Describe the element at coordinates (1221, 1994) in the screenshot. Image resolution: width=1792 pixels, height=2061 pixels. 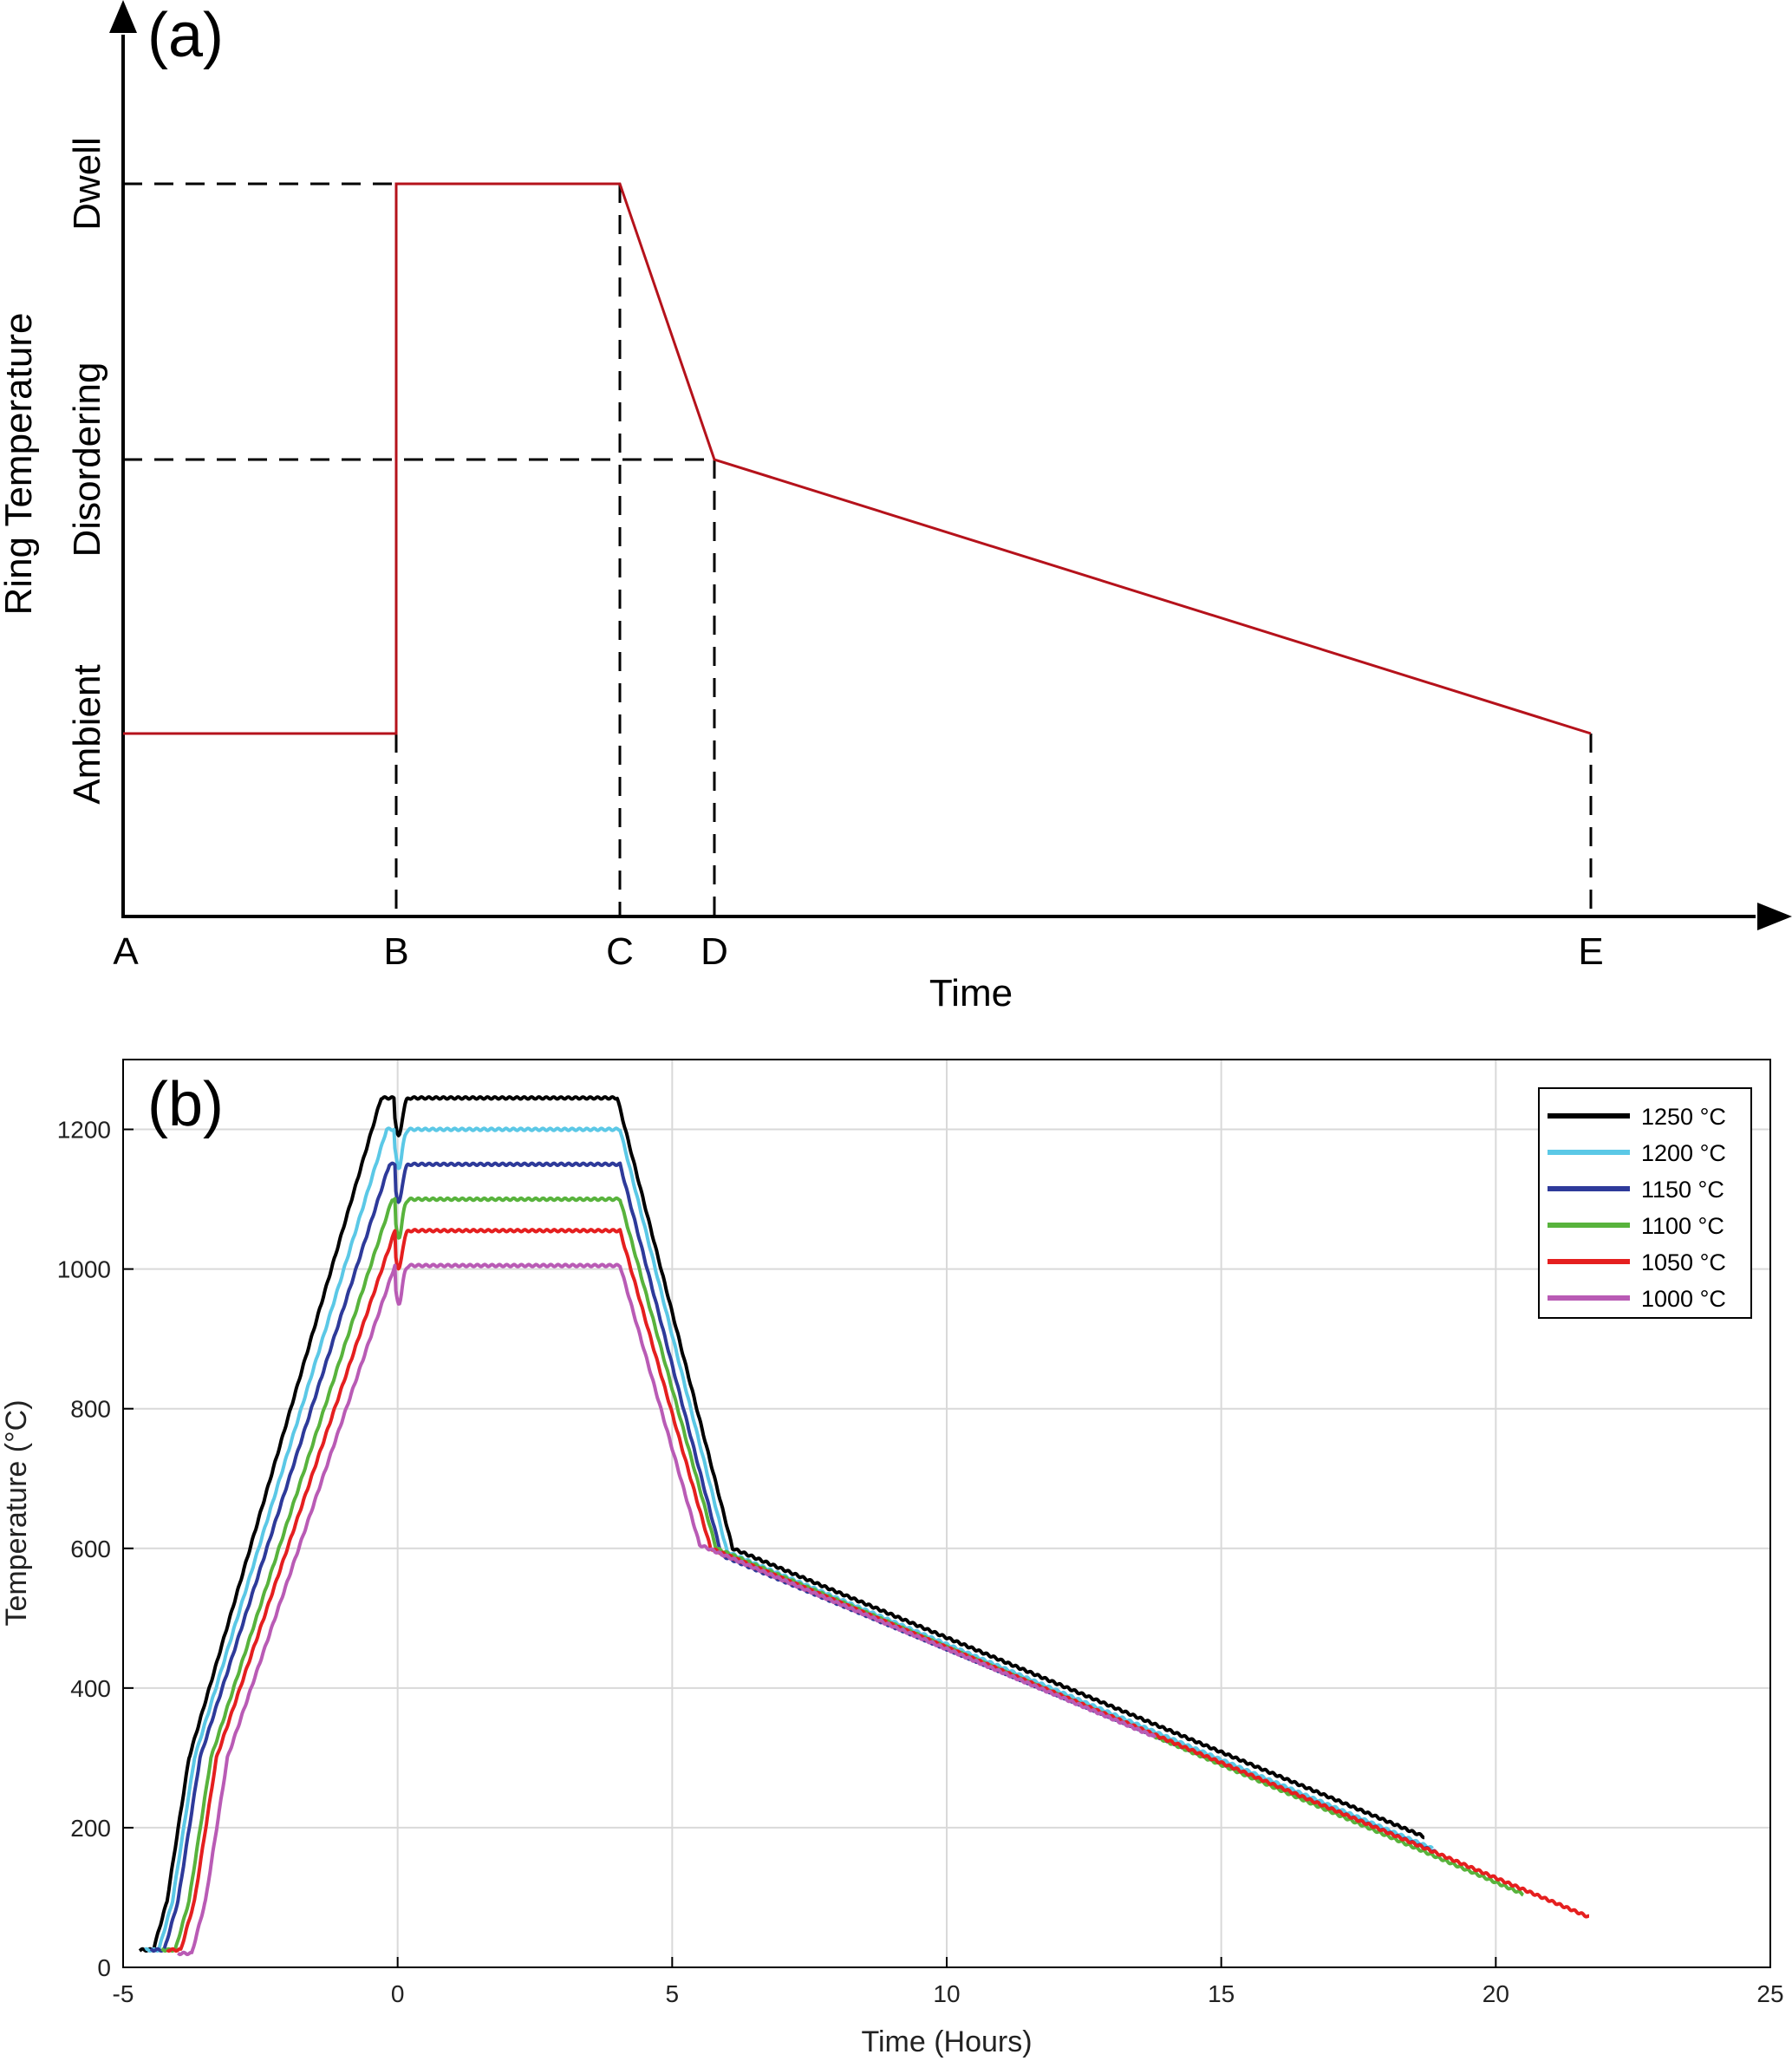
I see `x-tick-label: 15` at that location.